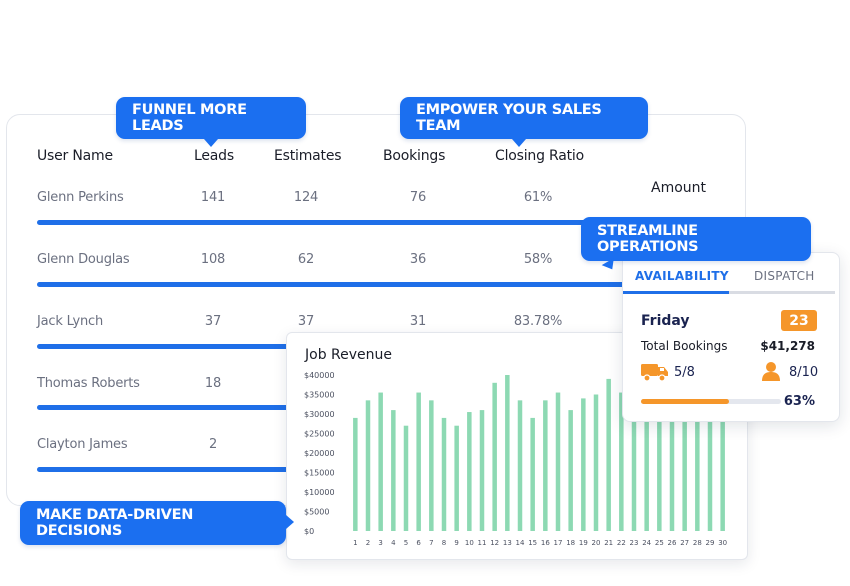 The image size is (850, 586). I want to click on x-tick-label: 15, so click(532, 543).